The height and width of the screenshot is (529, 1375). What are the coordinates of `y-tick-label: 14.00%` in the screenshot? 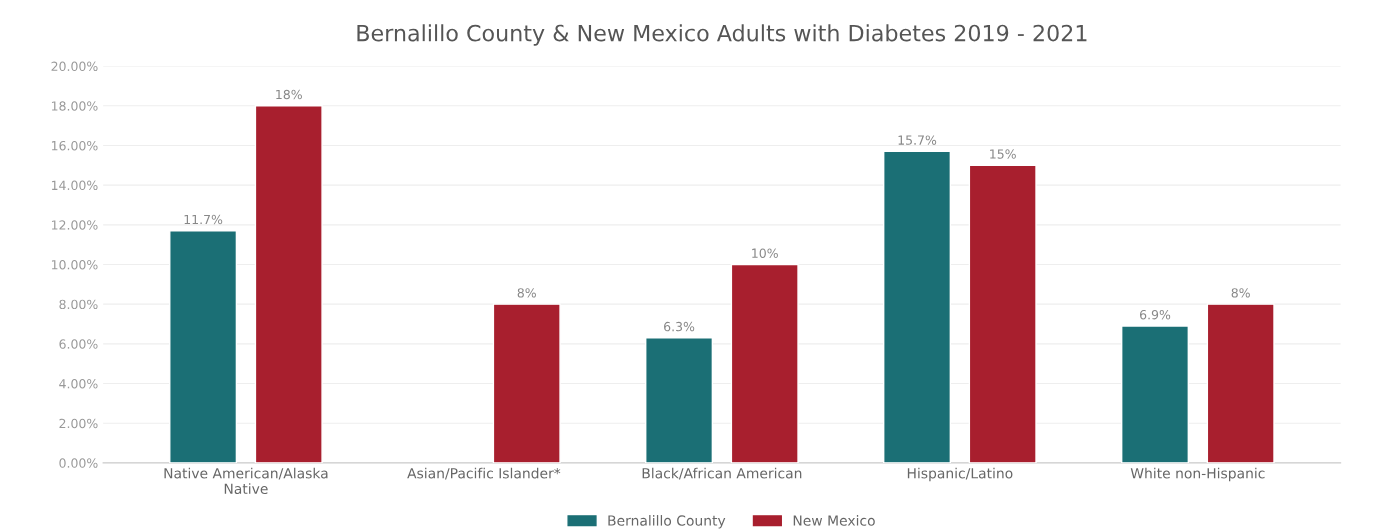 It's located at (74, 185).